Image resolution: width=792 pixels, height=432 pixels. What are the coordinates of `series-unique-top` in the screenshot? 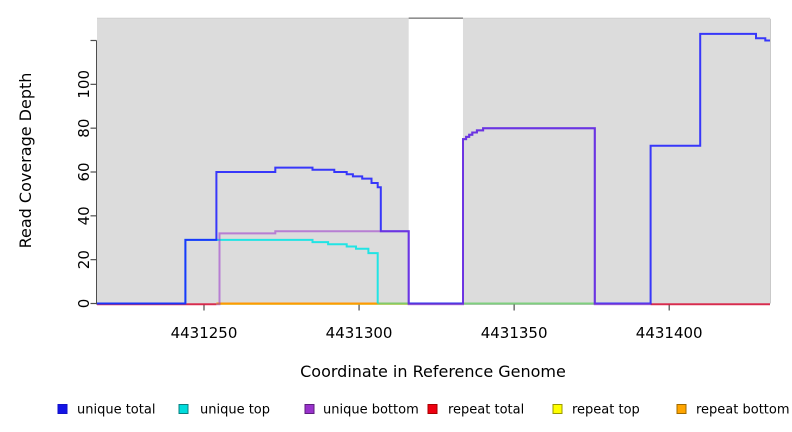 It's located at (238, 271).